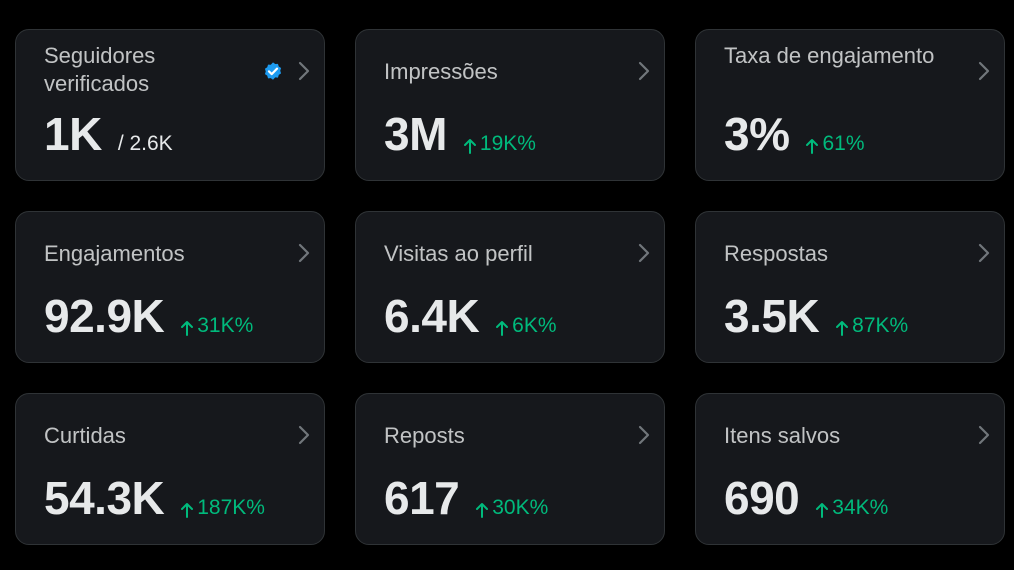 The width and height of the screenshot is (1014, 570). What do you see at coordinates (510, 105) in the screenshot?
I see `card-impressions: Impressões 3M 19K%` at bounding box center [510, 105].